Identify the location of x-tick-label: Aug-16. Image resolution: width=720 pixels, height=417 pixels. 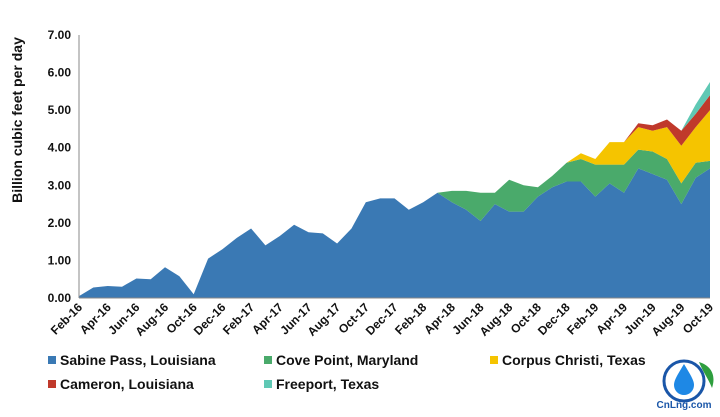
(152, 319).